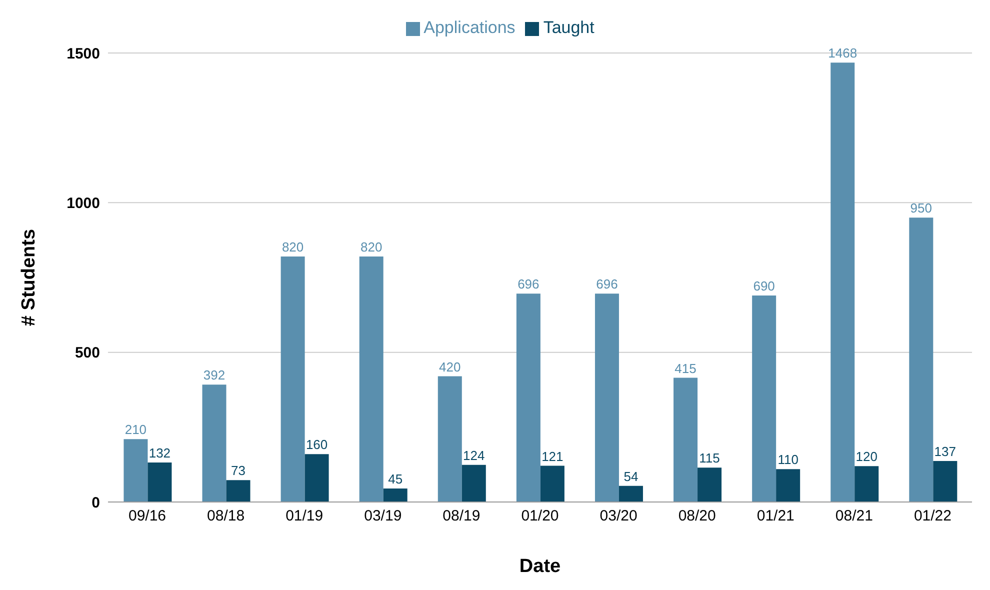 The height and width of the screenshot is (590, 990). Describe the element at coordinates (764, 286) in the screenshot. I see `data-label: 690` at that location.